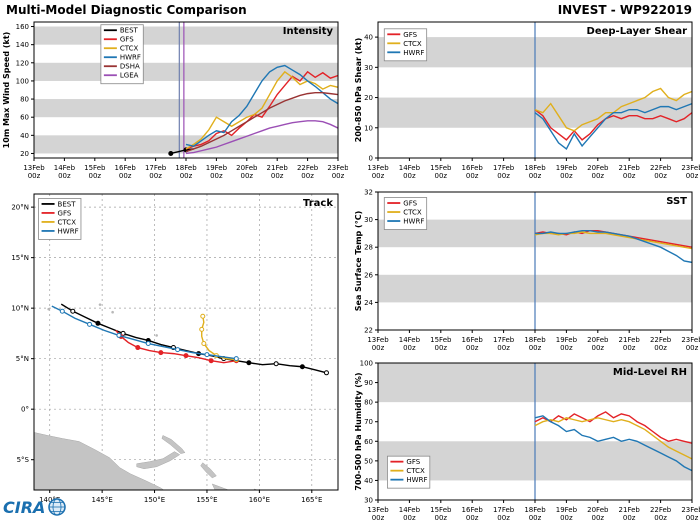  I want to click on svg-text: 5°S, so click(23, 460).